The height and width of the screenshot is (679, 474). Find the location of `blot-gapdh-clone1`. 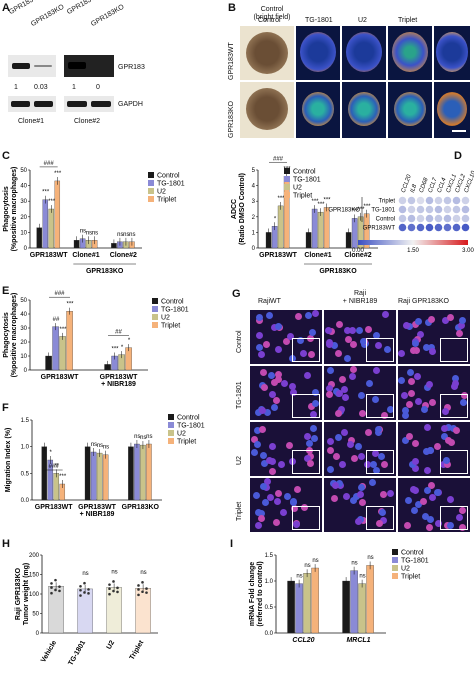

blot-gapdh-clone1 is located at coordinates (32, 104).